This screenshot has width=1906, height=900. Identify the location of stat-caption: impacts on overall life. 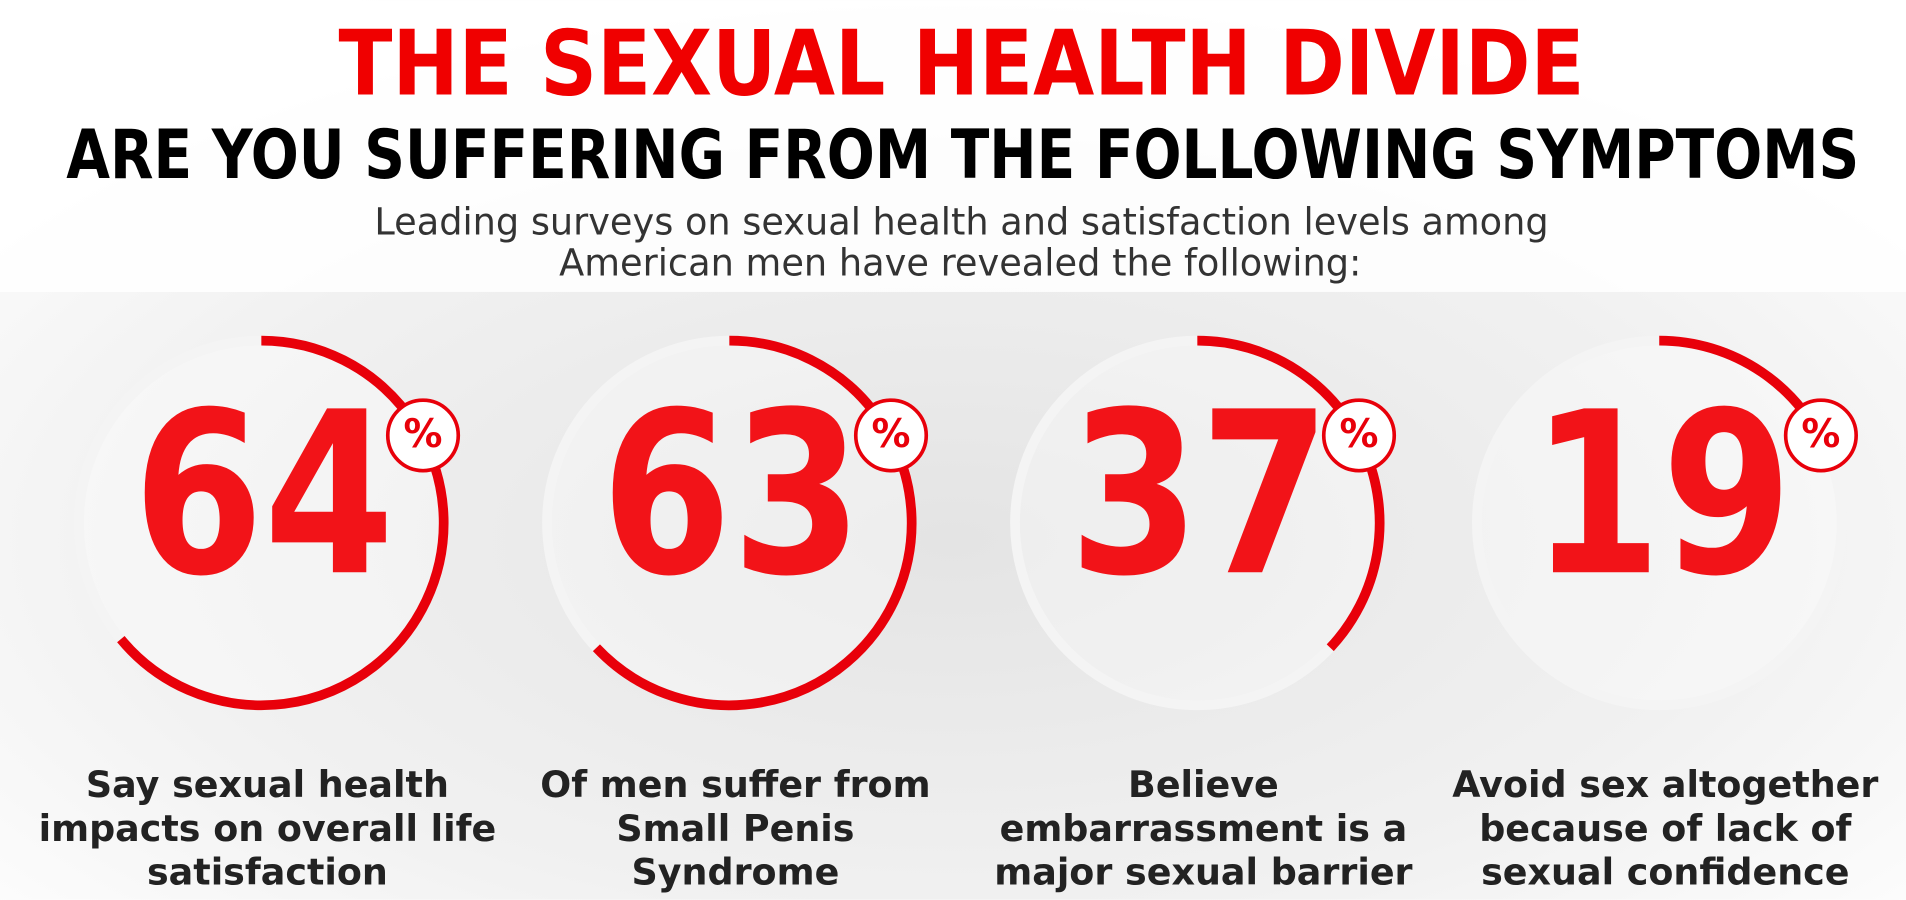
(268, 828).